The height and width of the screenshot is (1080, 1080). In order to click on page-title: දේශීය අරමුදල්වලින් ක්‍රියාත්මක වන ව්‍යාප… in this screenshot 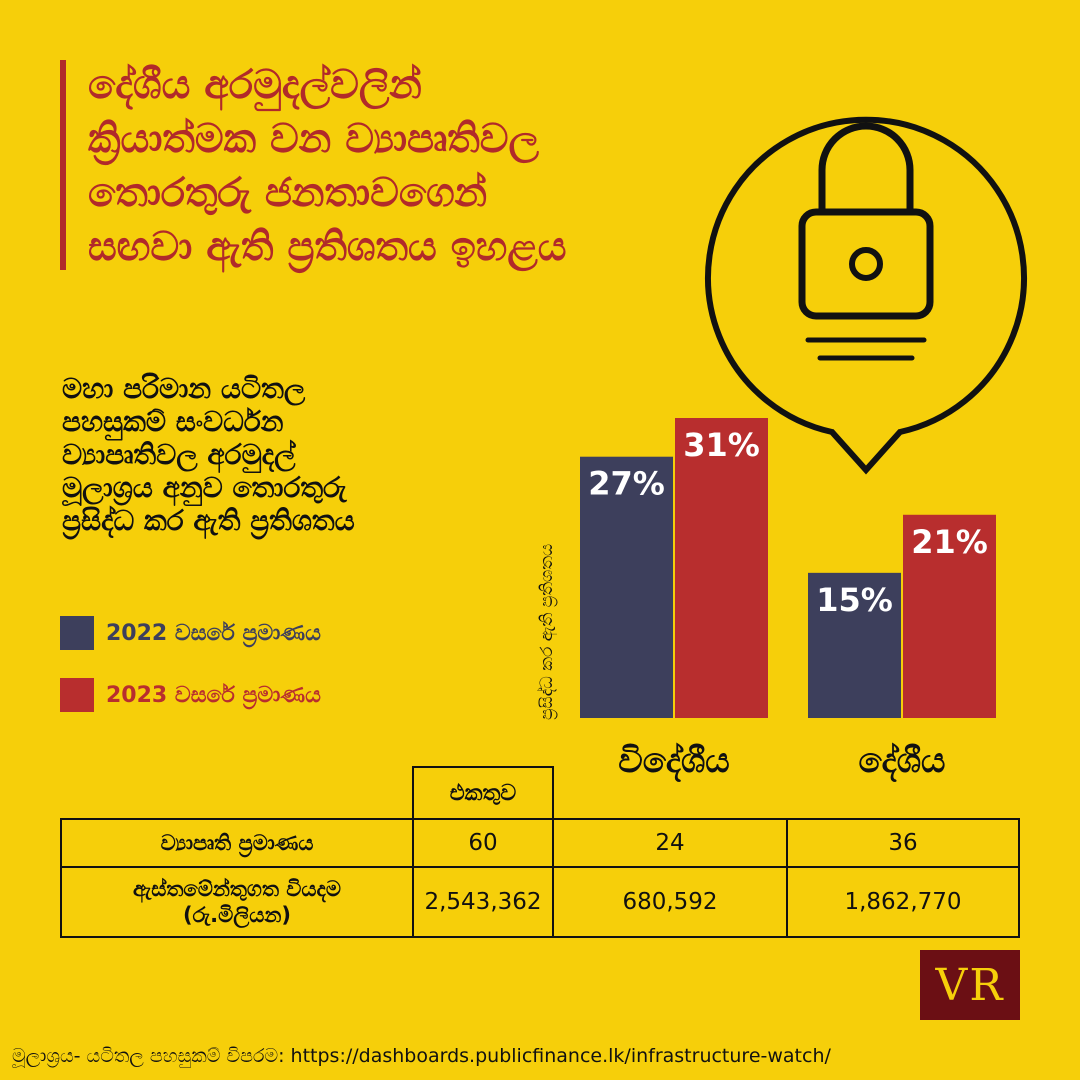, I will do `click(408, 166)`.